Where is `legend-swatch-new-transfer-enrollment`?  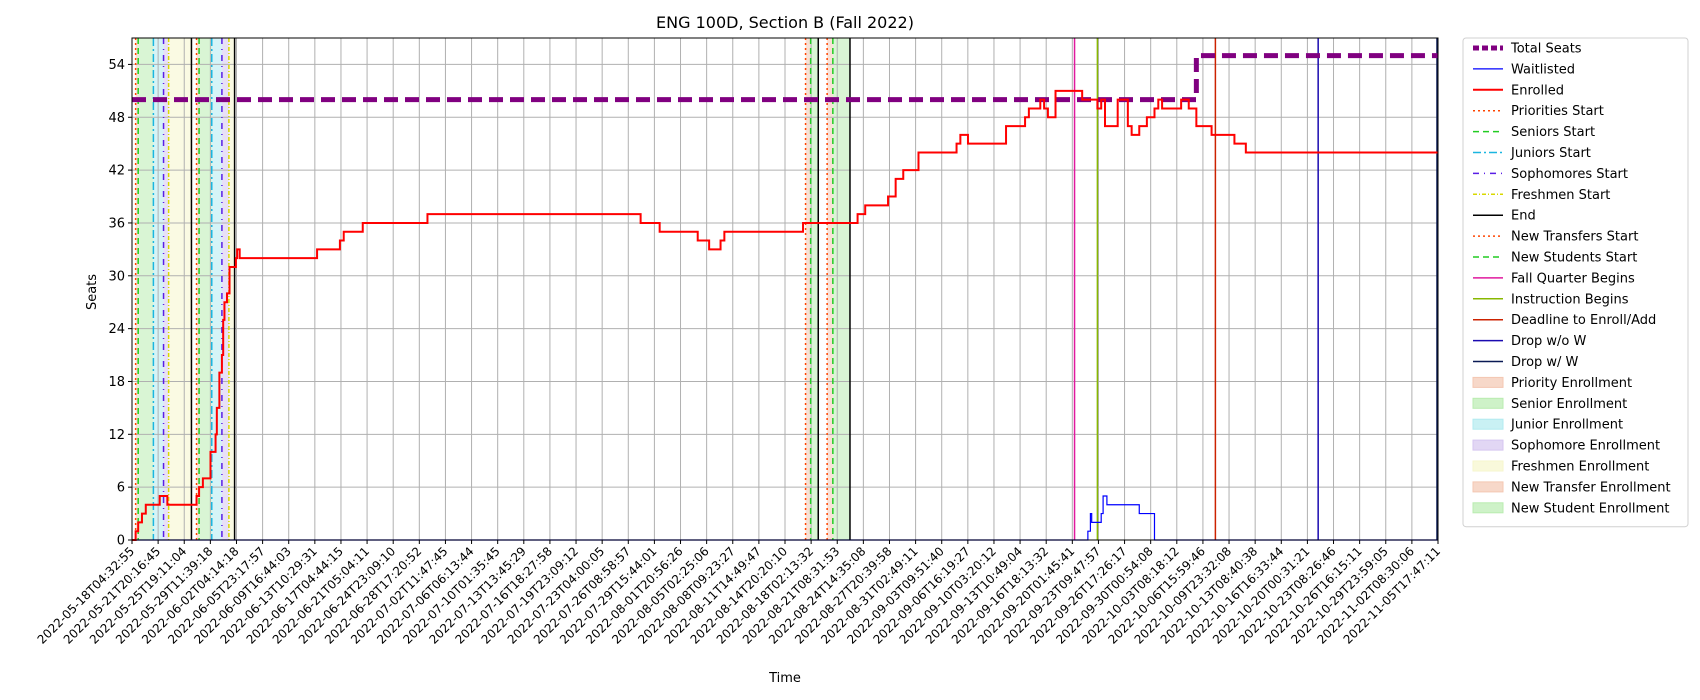
legend-swatch-new-transfer-enrollment is located at coordinates (1488, 487).